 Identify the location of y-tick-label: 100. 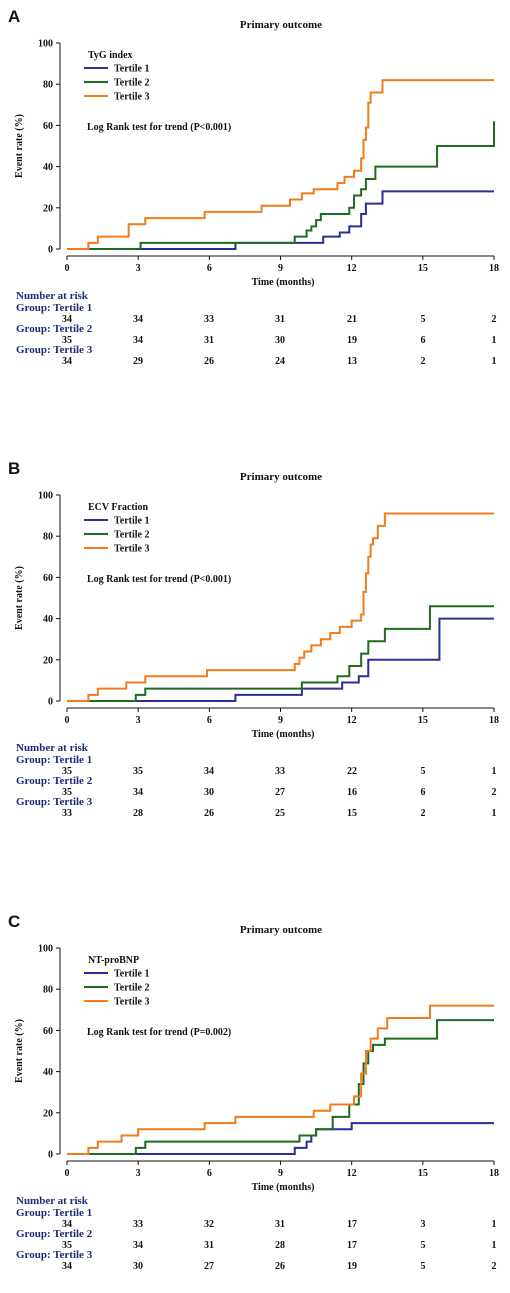
(45, 496).